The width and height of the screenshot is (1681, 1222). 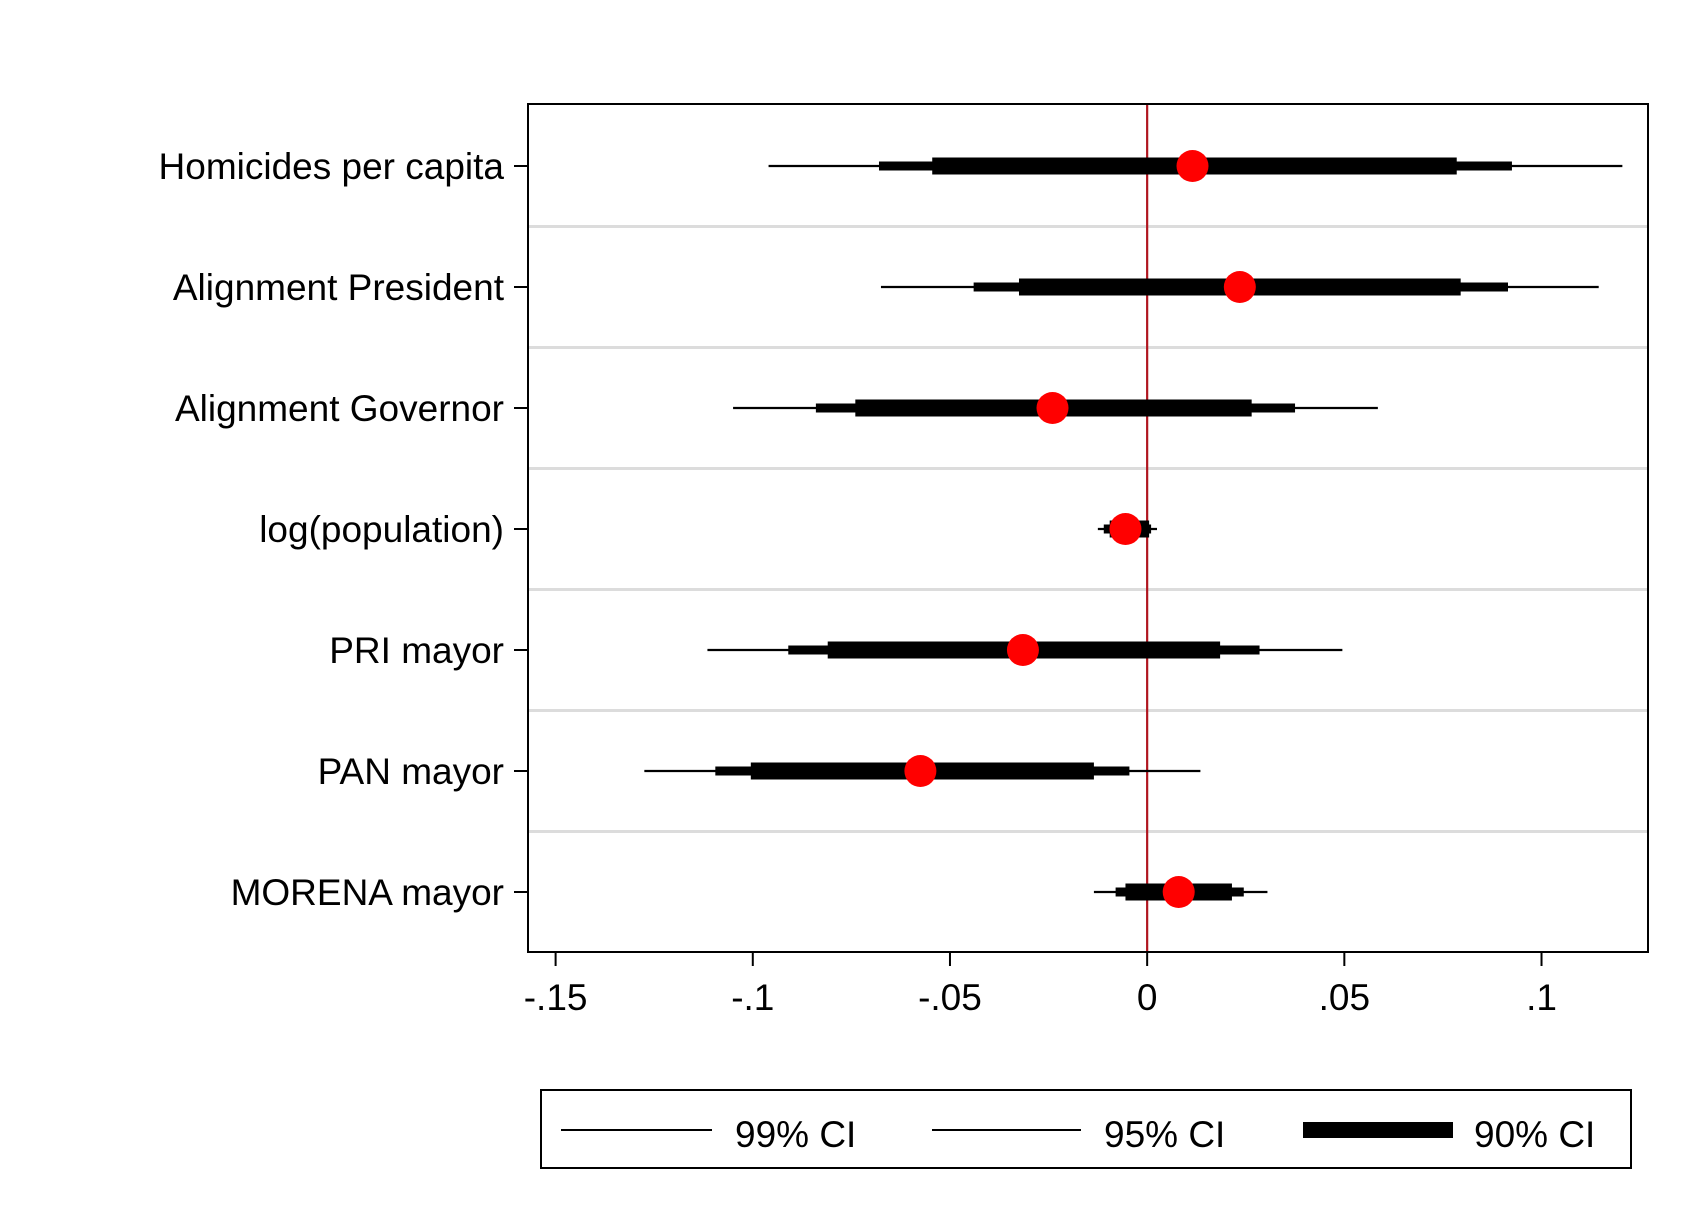 I want to click on point-estimates, so click(x=1080, y=529).